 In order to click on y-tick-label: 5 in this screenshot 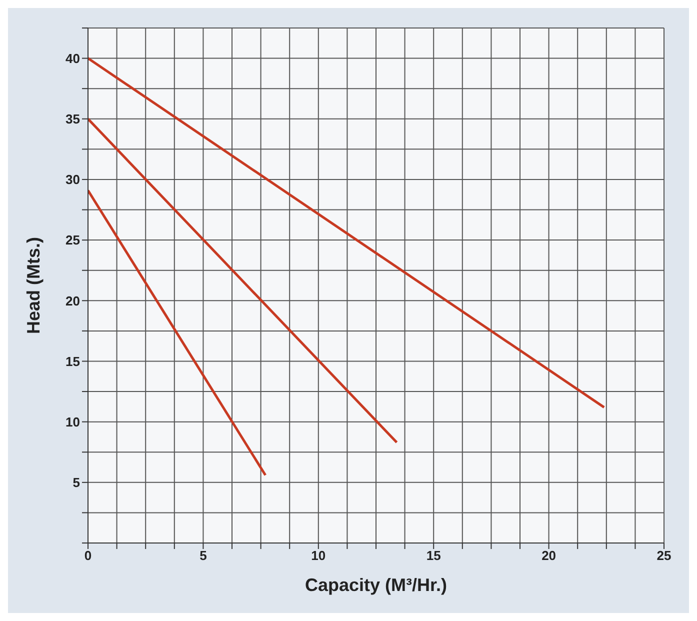, I will do `click(76, 482)`.